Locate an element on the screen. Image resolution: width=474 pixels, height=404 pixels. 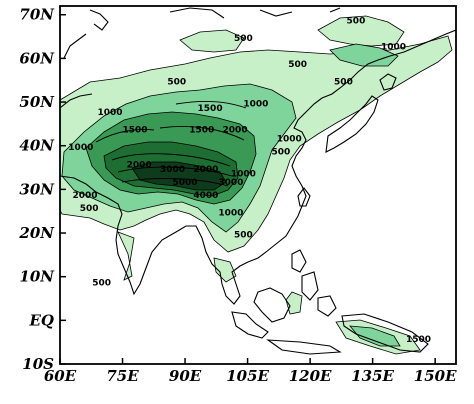
x-tick-label: 135E is located at coordinates (372, 376).